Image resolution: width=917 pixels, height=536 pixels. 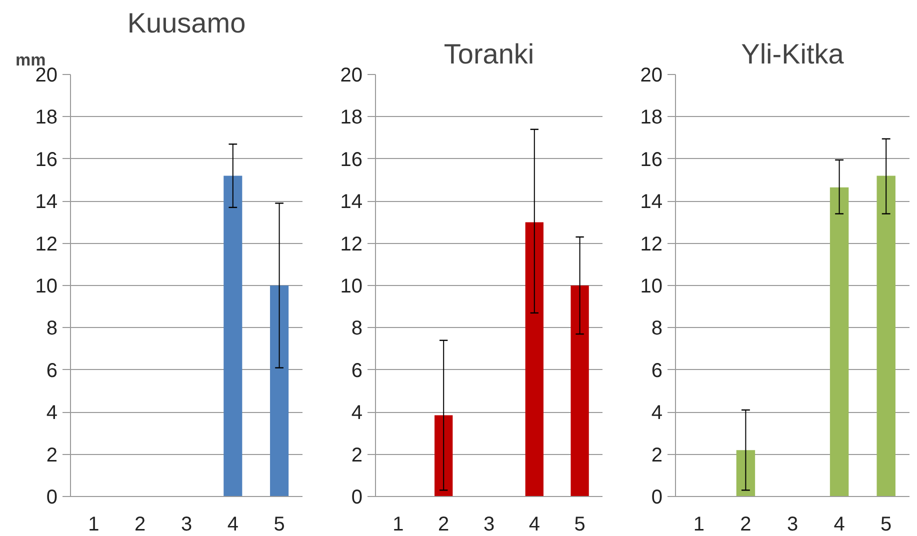 What do you see at coordinates (489, 54) in the screenshot?
I see `chart-title: Toranki` at bounding box center [489, 54].